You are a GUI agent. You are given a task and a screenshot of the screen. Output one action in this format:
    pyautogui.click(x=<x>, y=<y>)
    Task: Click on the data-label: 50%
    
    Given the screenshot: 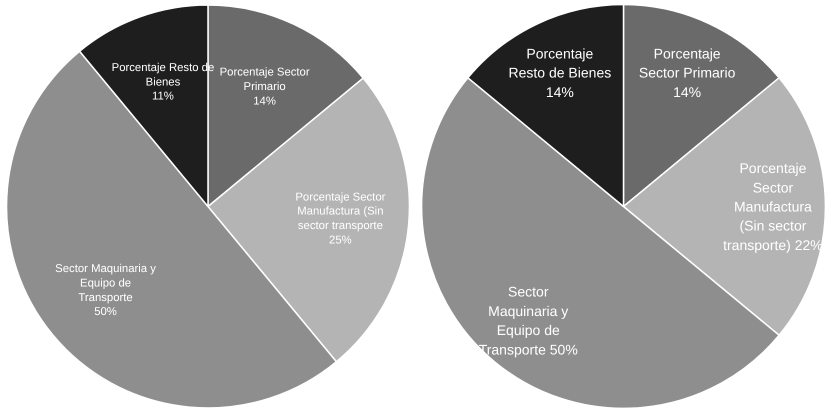 What is the action you would take?
    pyautogui.click(x=105, y=312)
    